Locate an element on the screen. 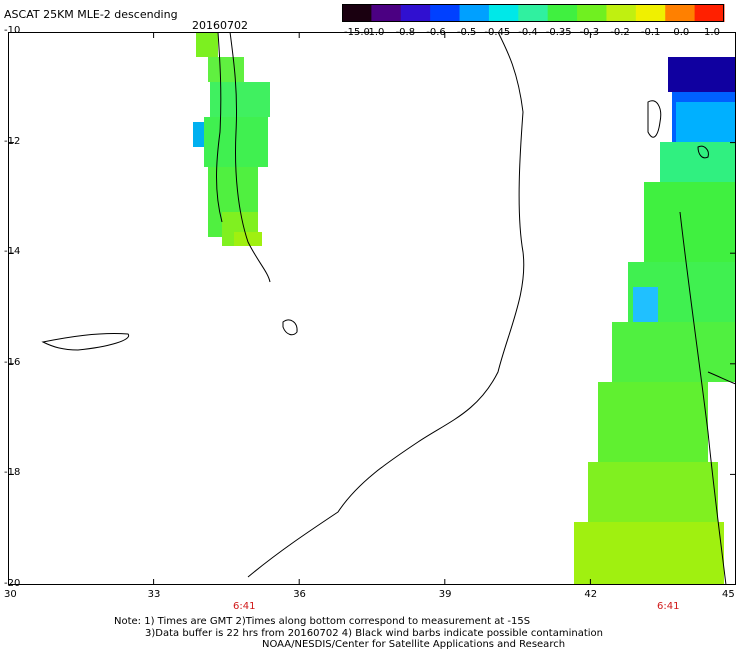 The width and height of the screenshot is (740, 650). y-axis-label: -14 is located at coordinates (12, 252).